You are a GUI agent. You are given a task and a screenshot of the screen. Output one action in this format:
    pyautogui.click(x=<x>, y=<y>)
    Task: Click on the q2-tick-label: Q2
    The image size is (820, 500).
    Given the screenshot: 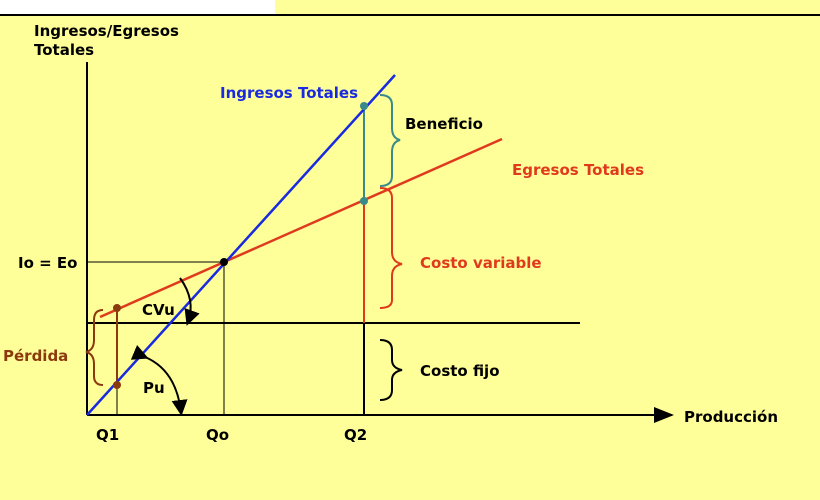 What is the action you would take?
    pyautogui.click(x=355, y=435)
    